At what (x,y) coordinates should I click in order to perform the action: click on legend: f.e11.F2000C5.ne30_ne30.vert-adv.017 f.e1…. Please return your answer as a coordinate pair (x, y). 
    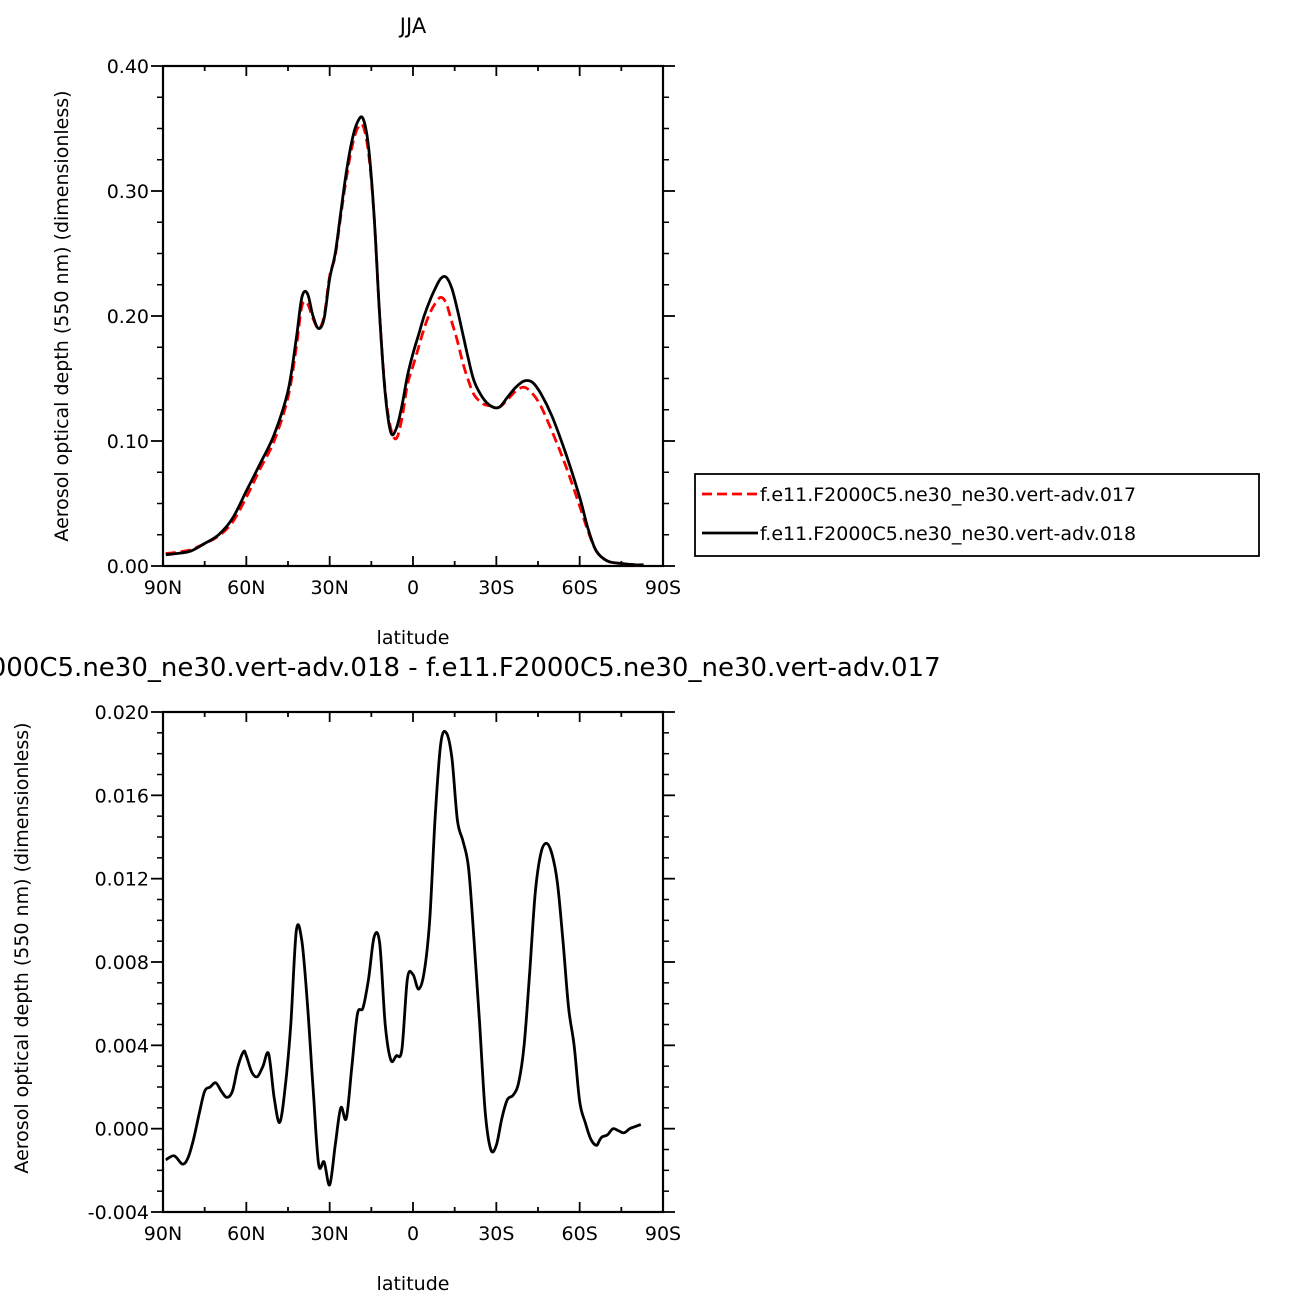
    Looking at the image, I should click on (977, 515).